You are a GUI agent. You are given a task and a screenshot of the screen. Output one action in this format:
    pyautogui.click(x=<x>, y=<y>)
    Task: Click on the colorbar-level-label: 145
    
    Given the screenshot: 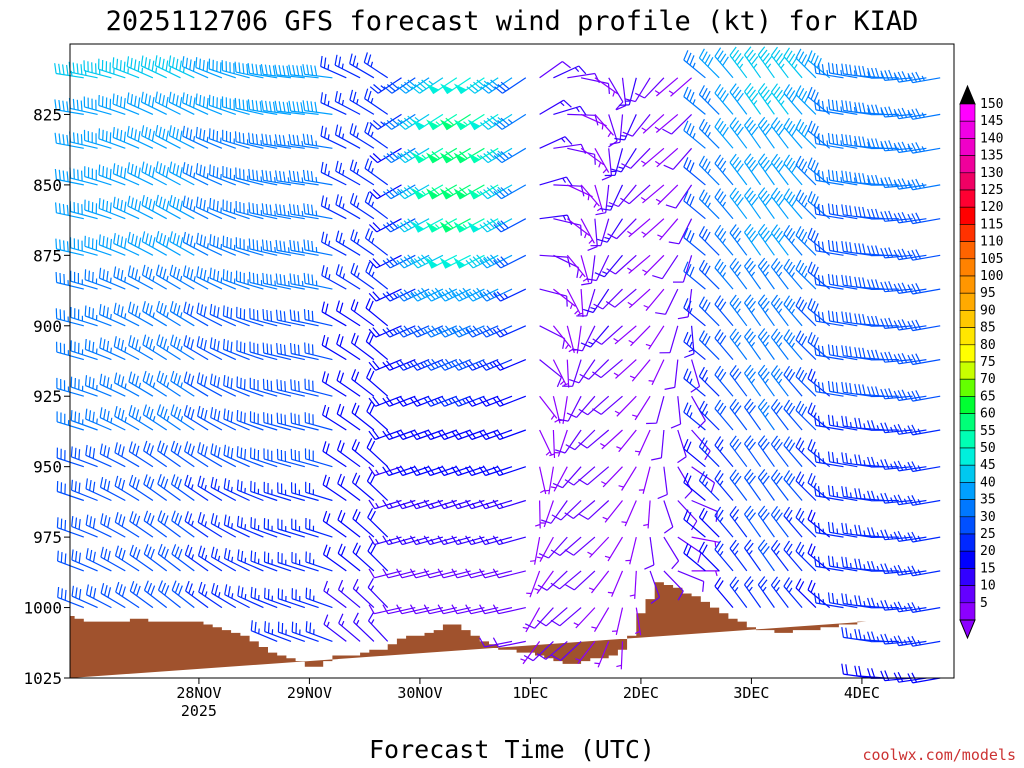 What is the action you would take?
    pyautogui.click(x=991, y=121)
    